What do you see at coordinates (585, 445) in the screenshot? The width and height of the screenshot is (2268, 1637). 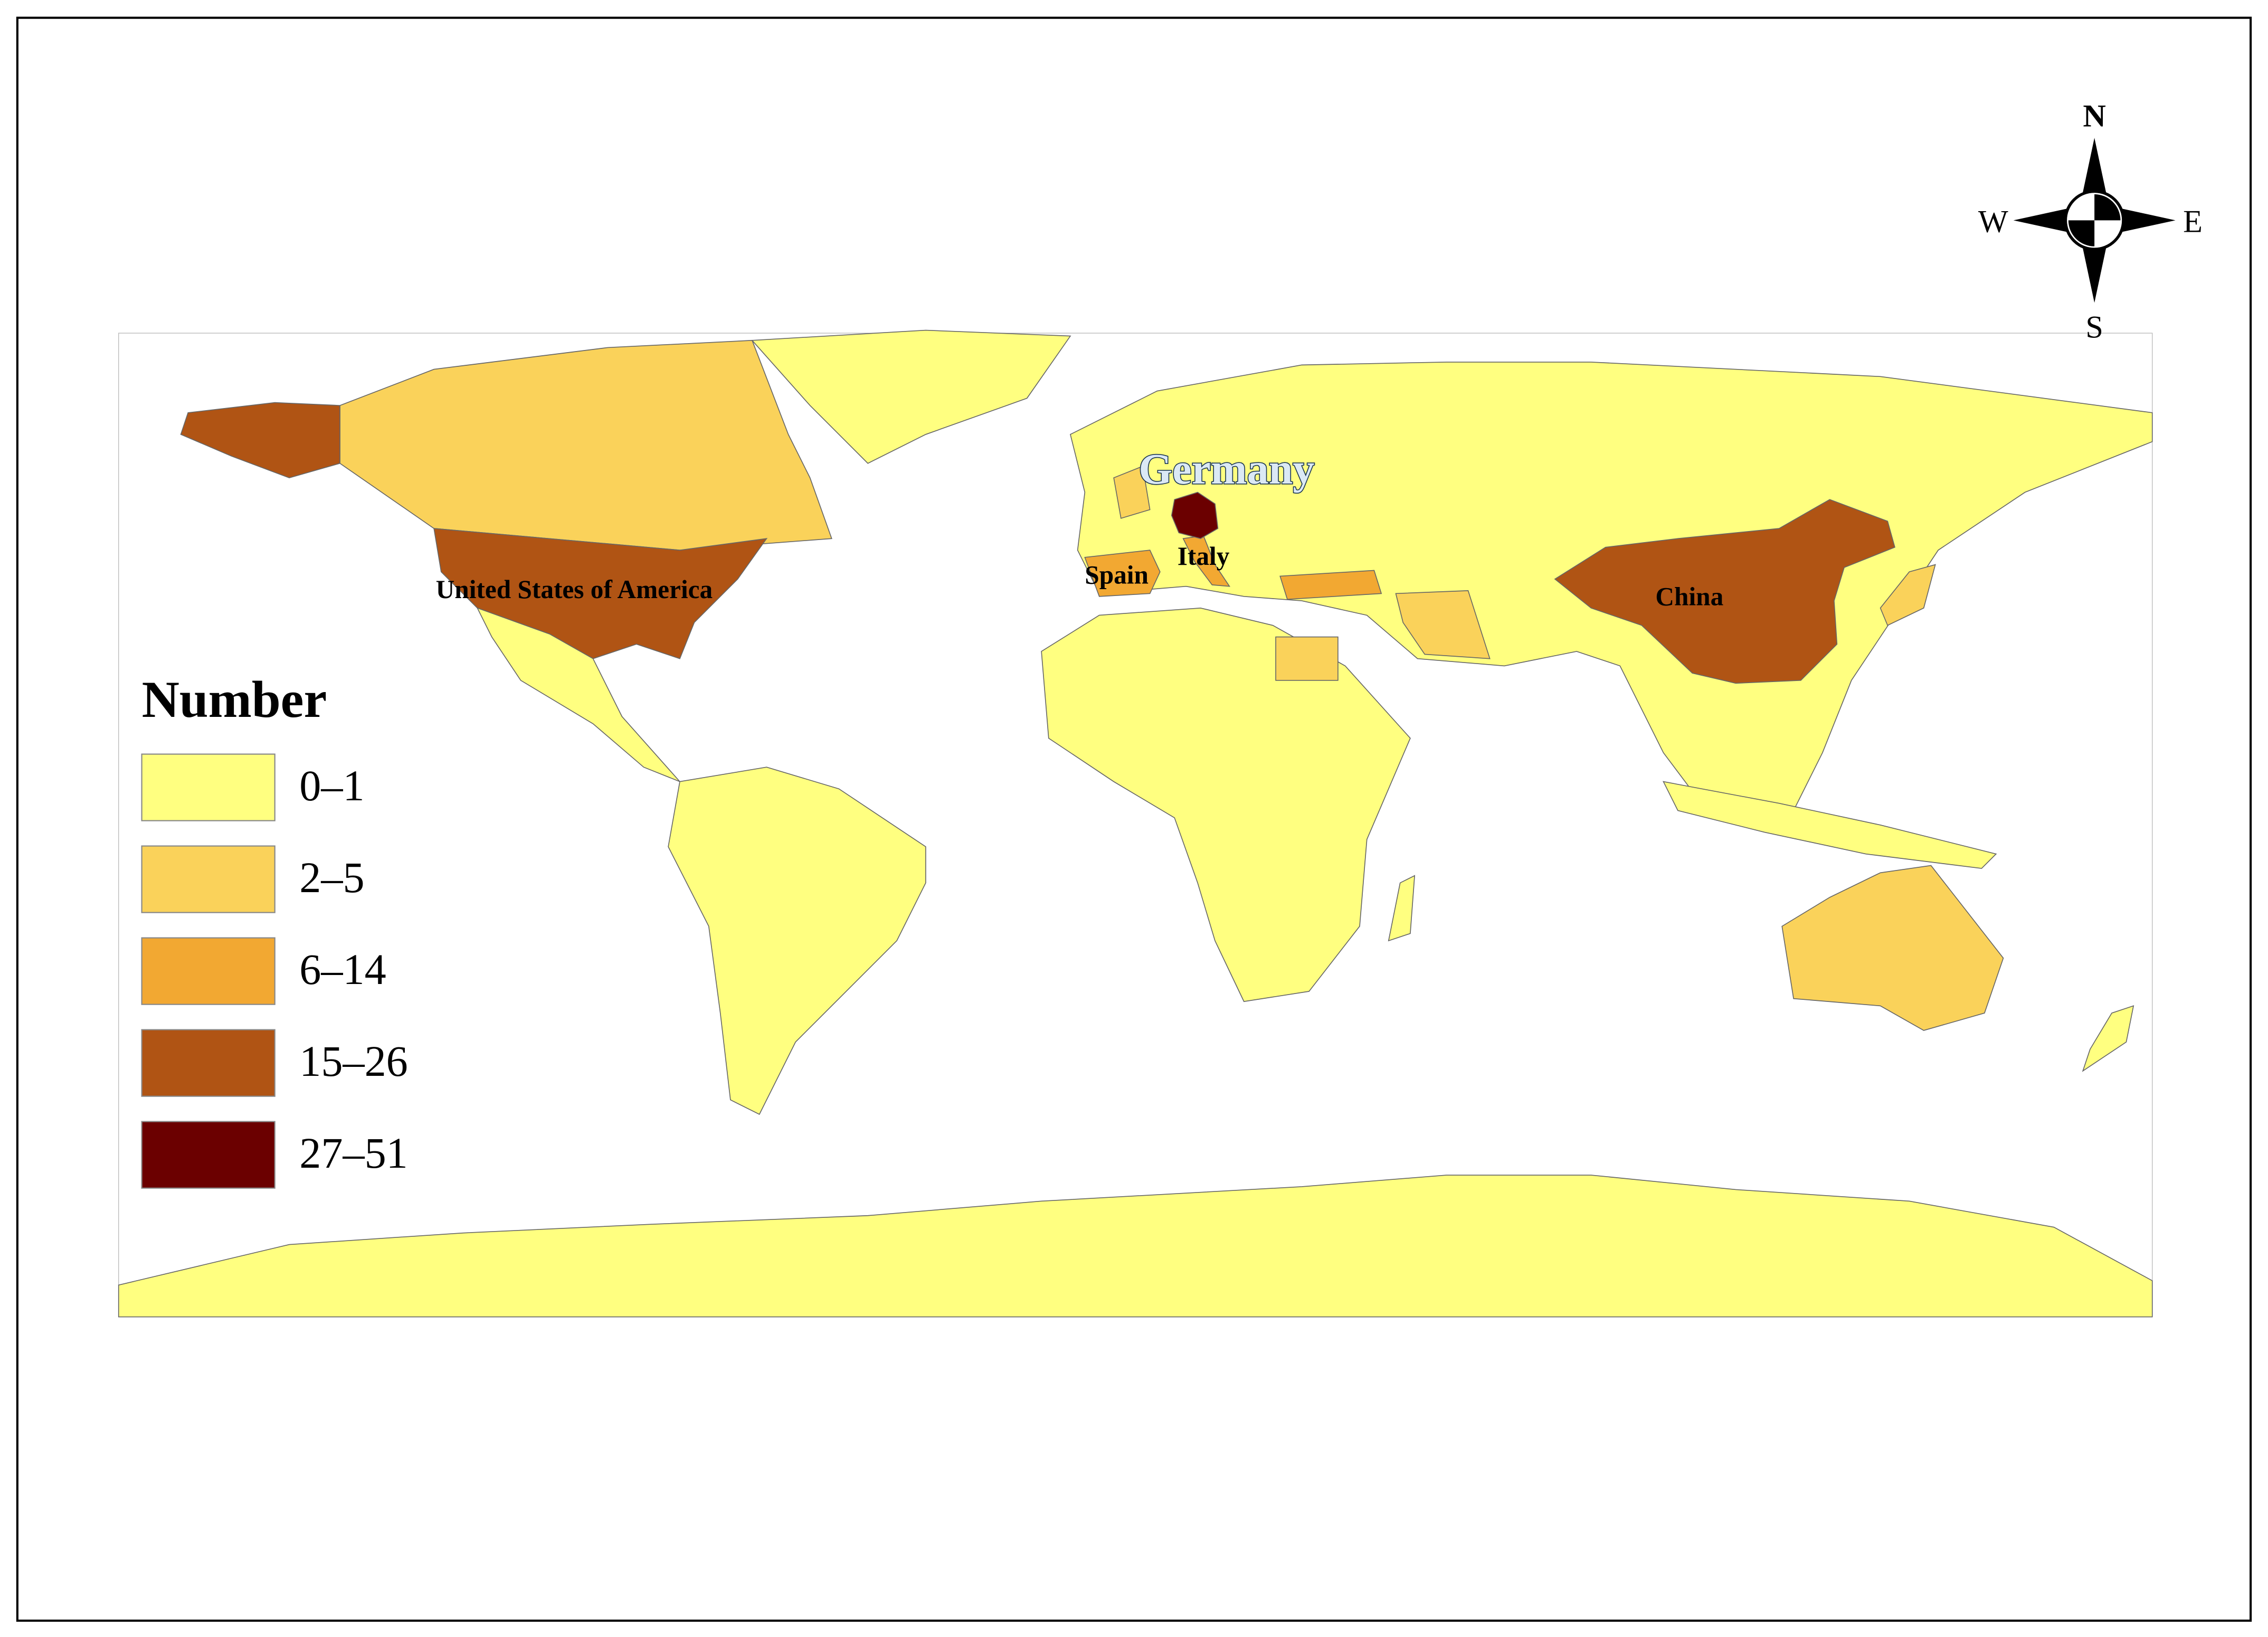 I see `canada` at bounding box center [585, 445].